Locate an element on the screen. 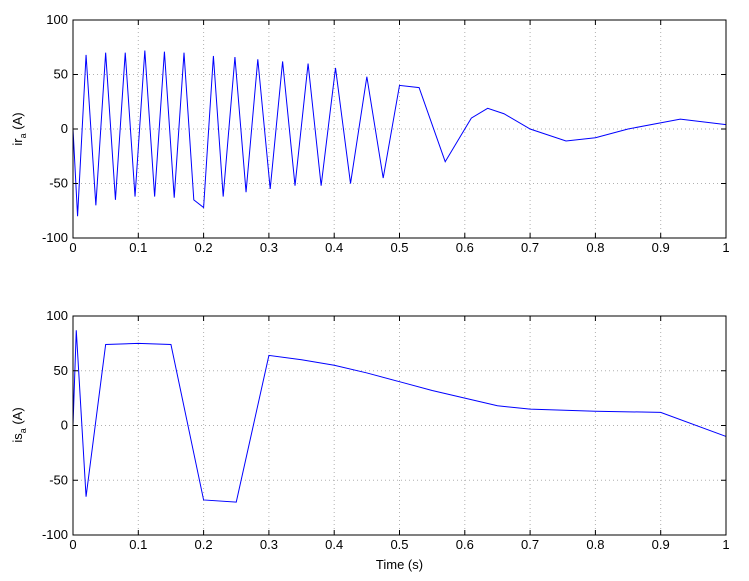  ylabel-is-unit: (A) is located at coordinates (17, 417).